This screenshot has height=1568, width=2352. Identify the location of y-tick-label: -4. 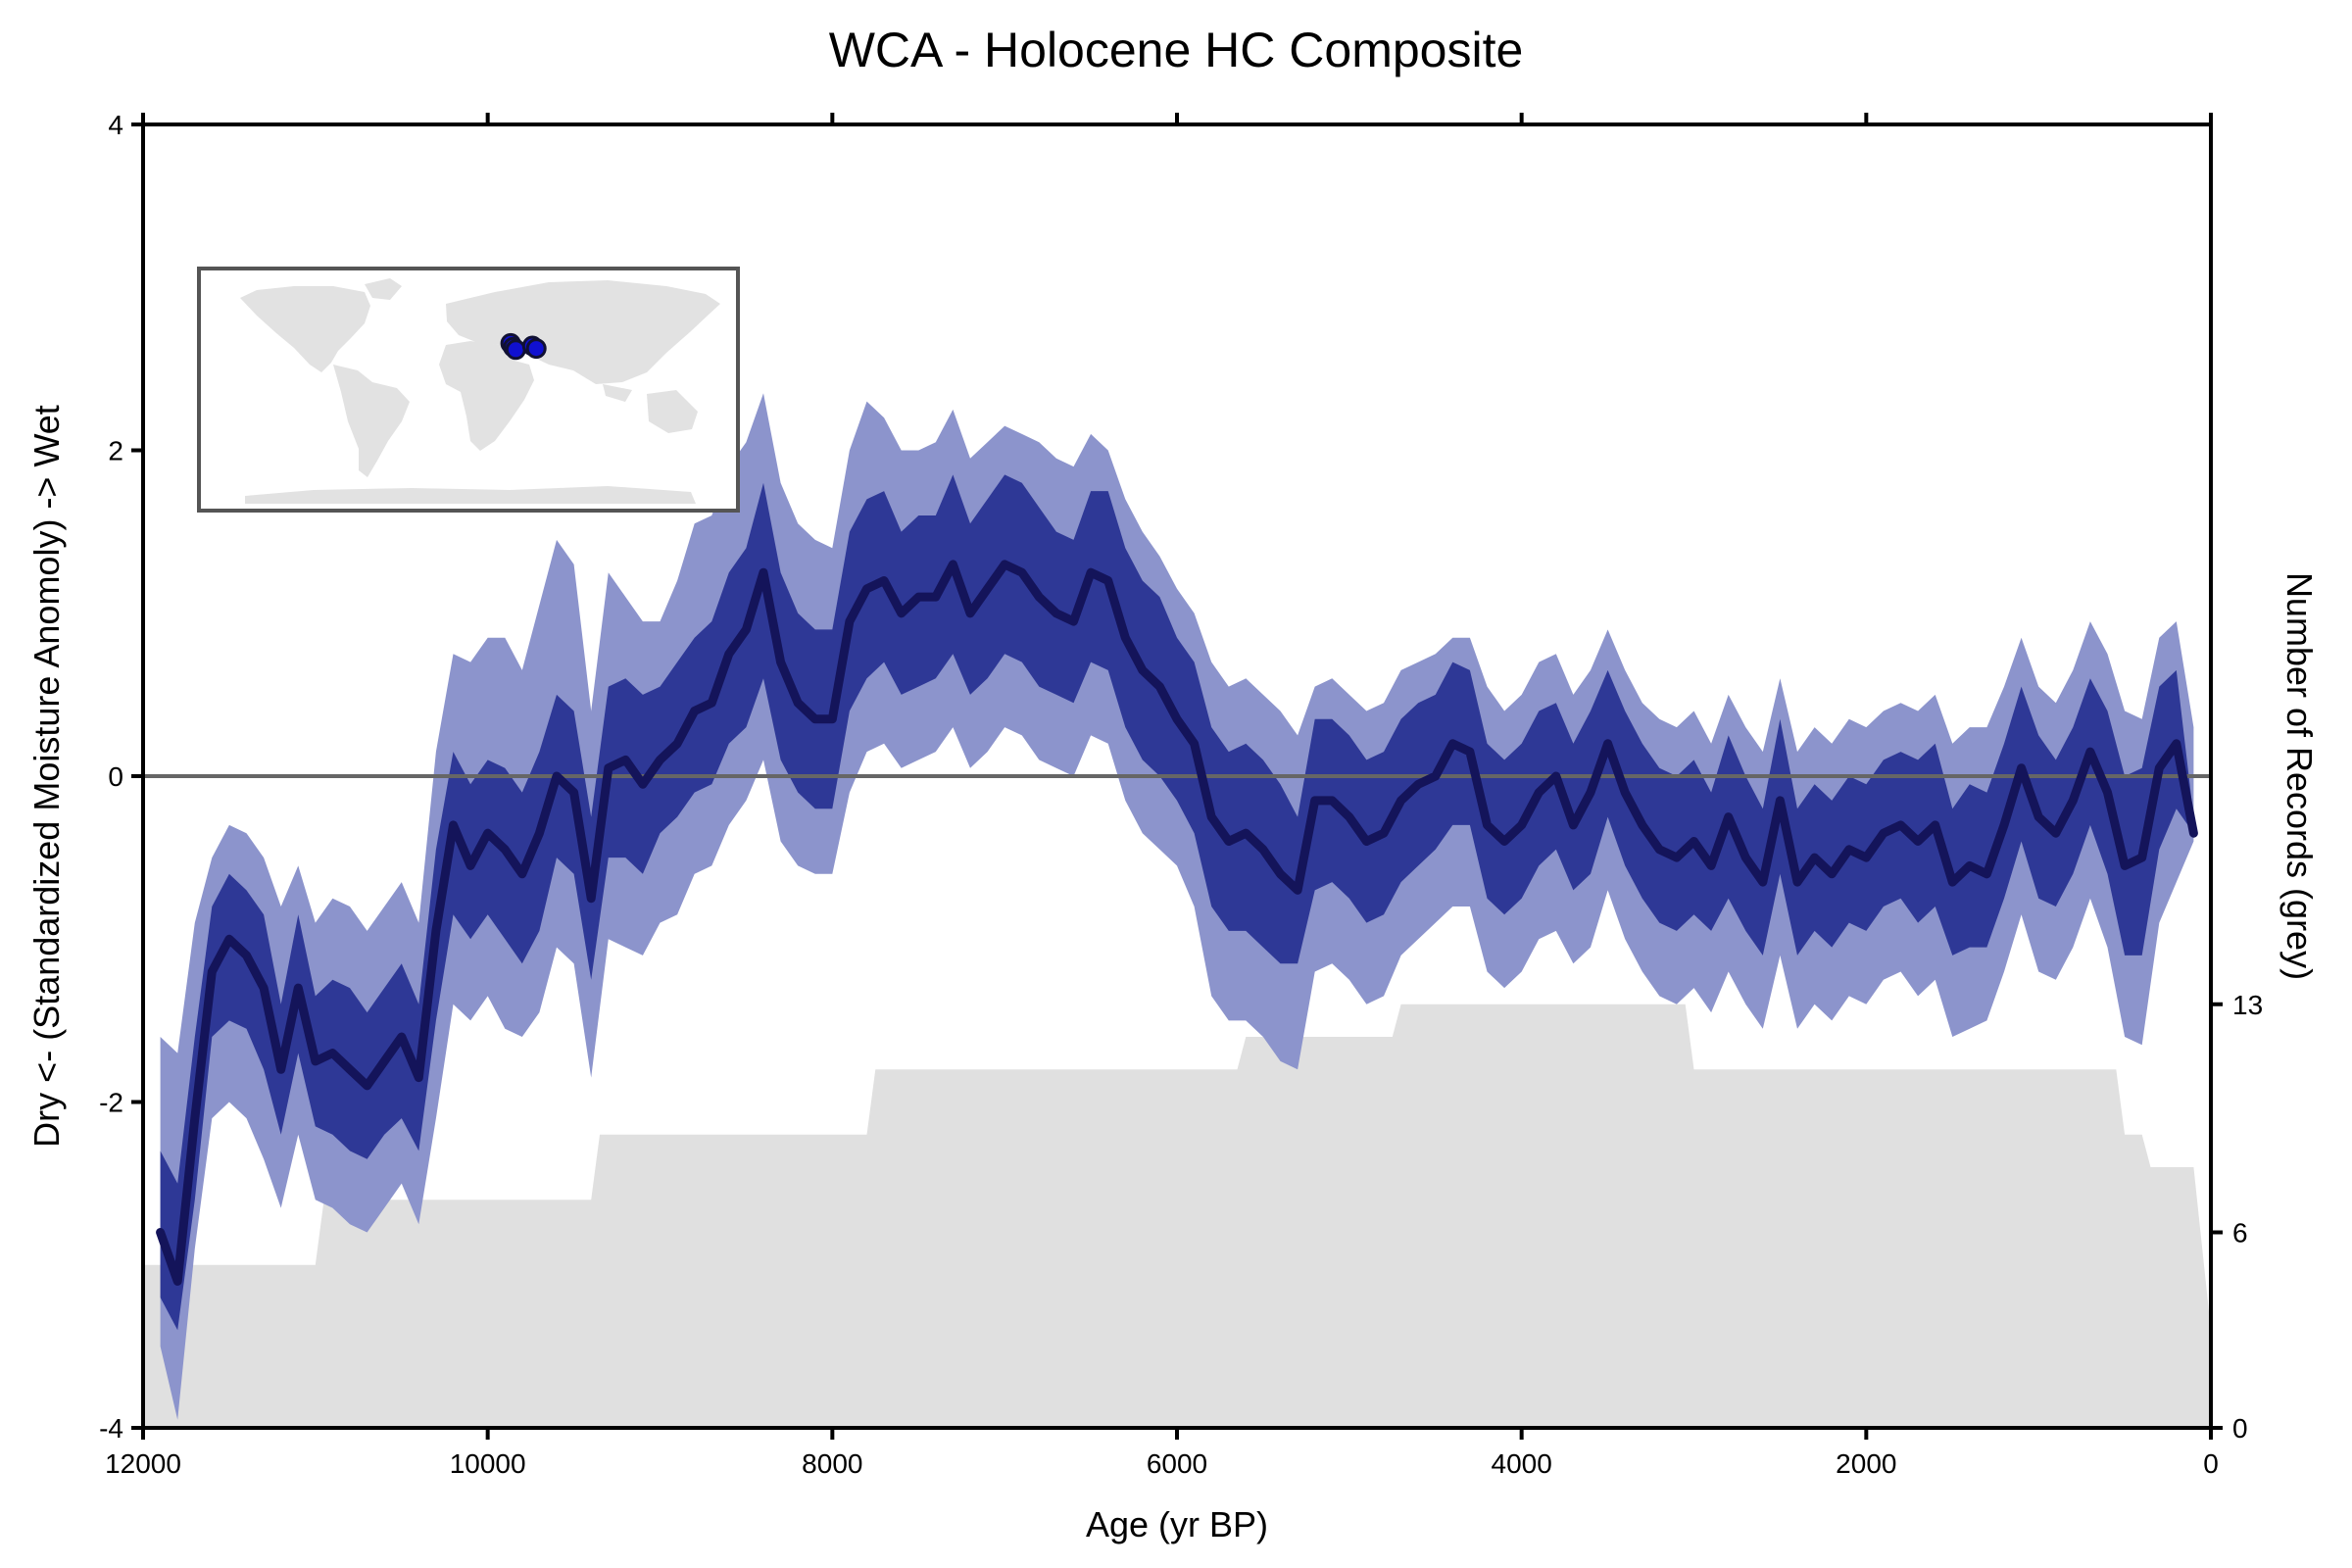
(111, 1428).